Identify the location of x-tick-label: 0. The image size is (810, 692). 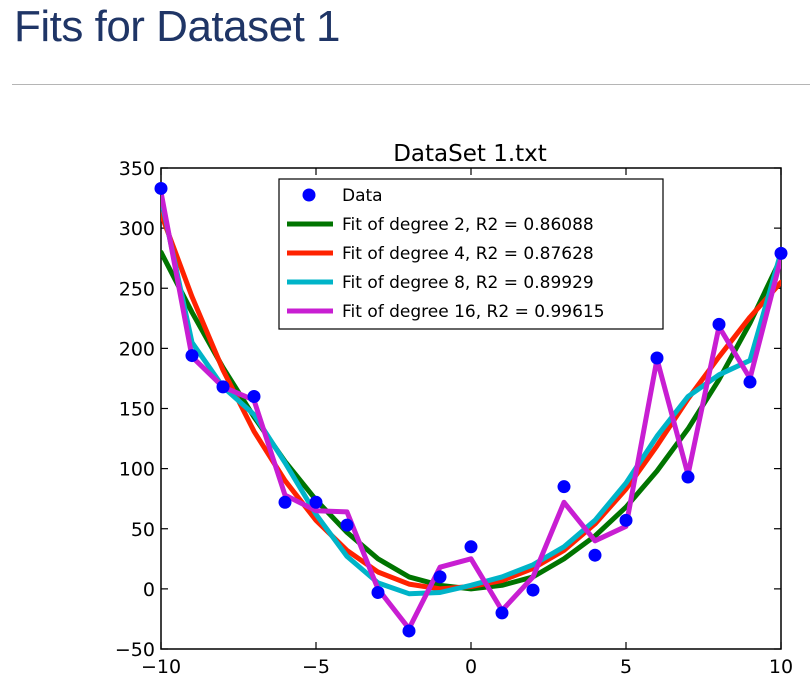
(471, 667).